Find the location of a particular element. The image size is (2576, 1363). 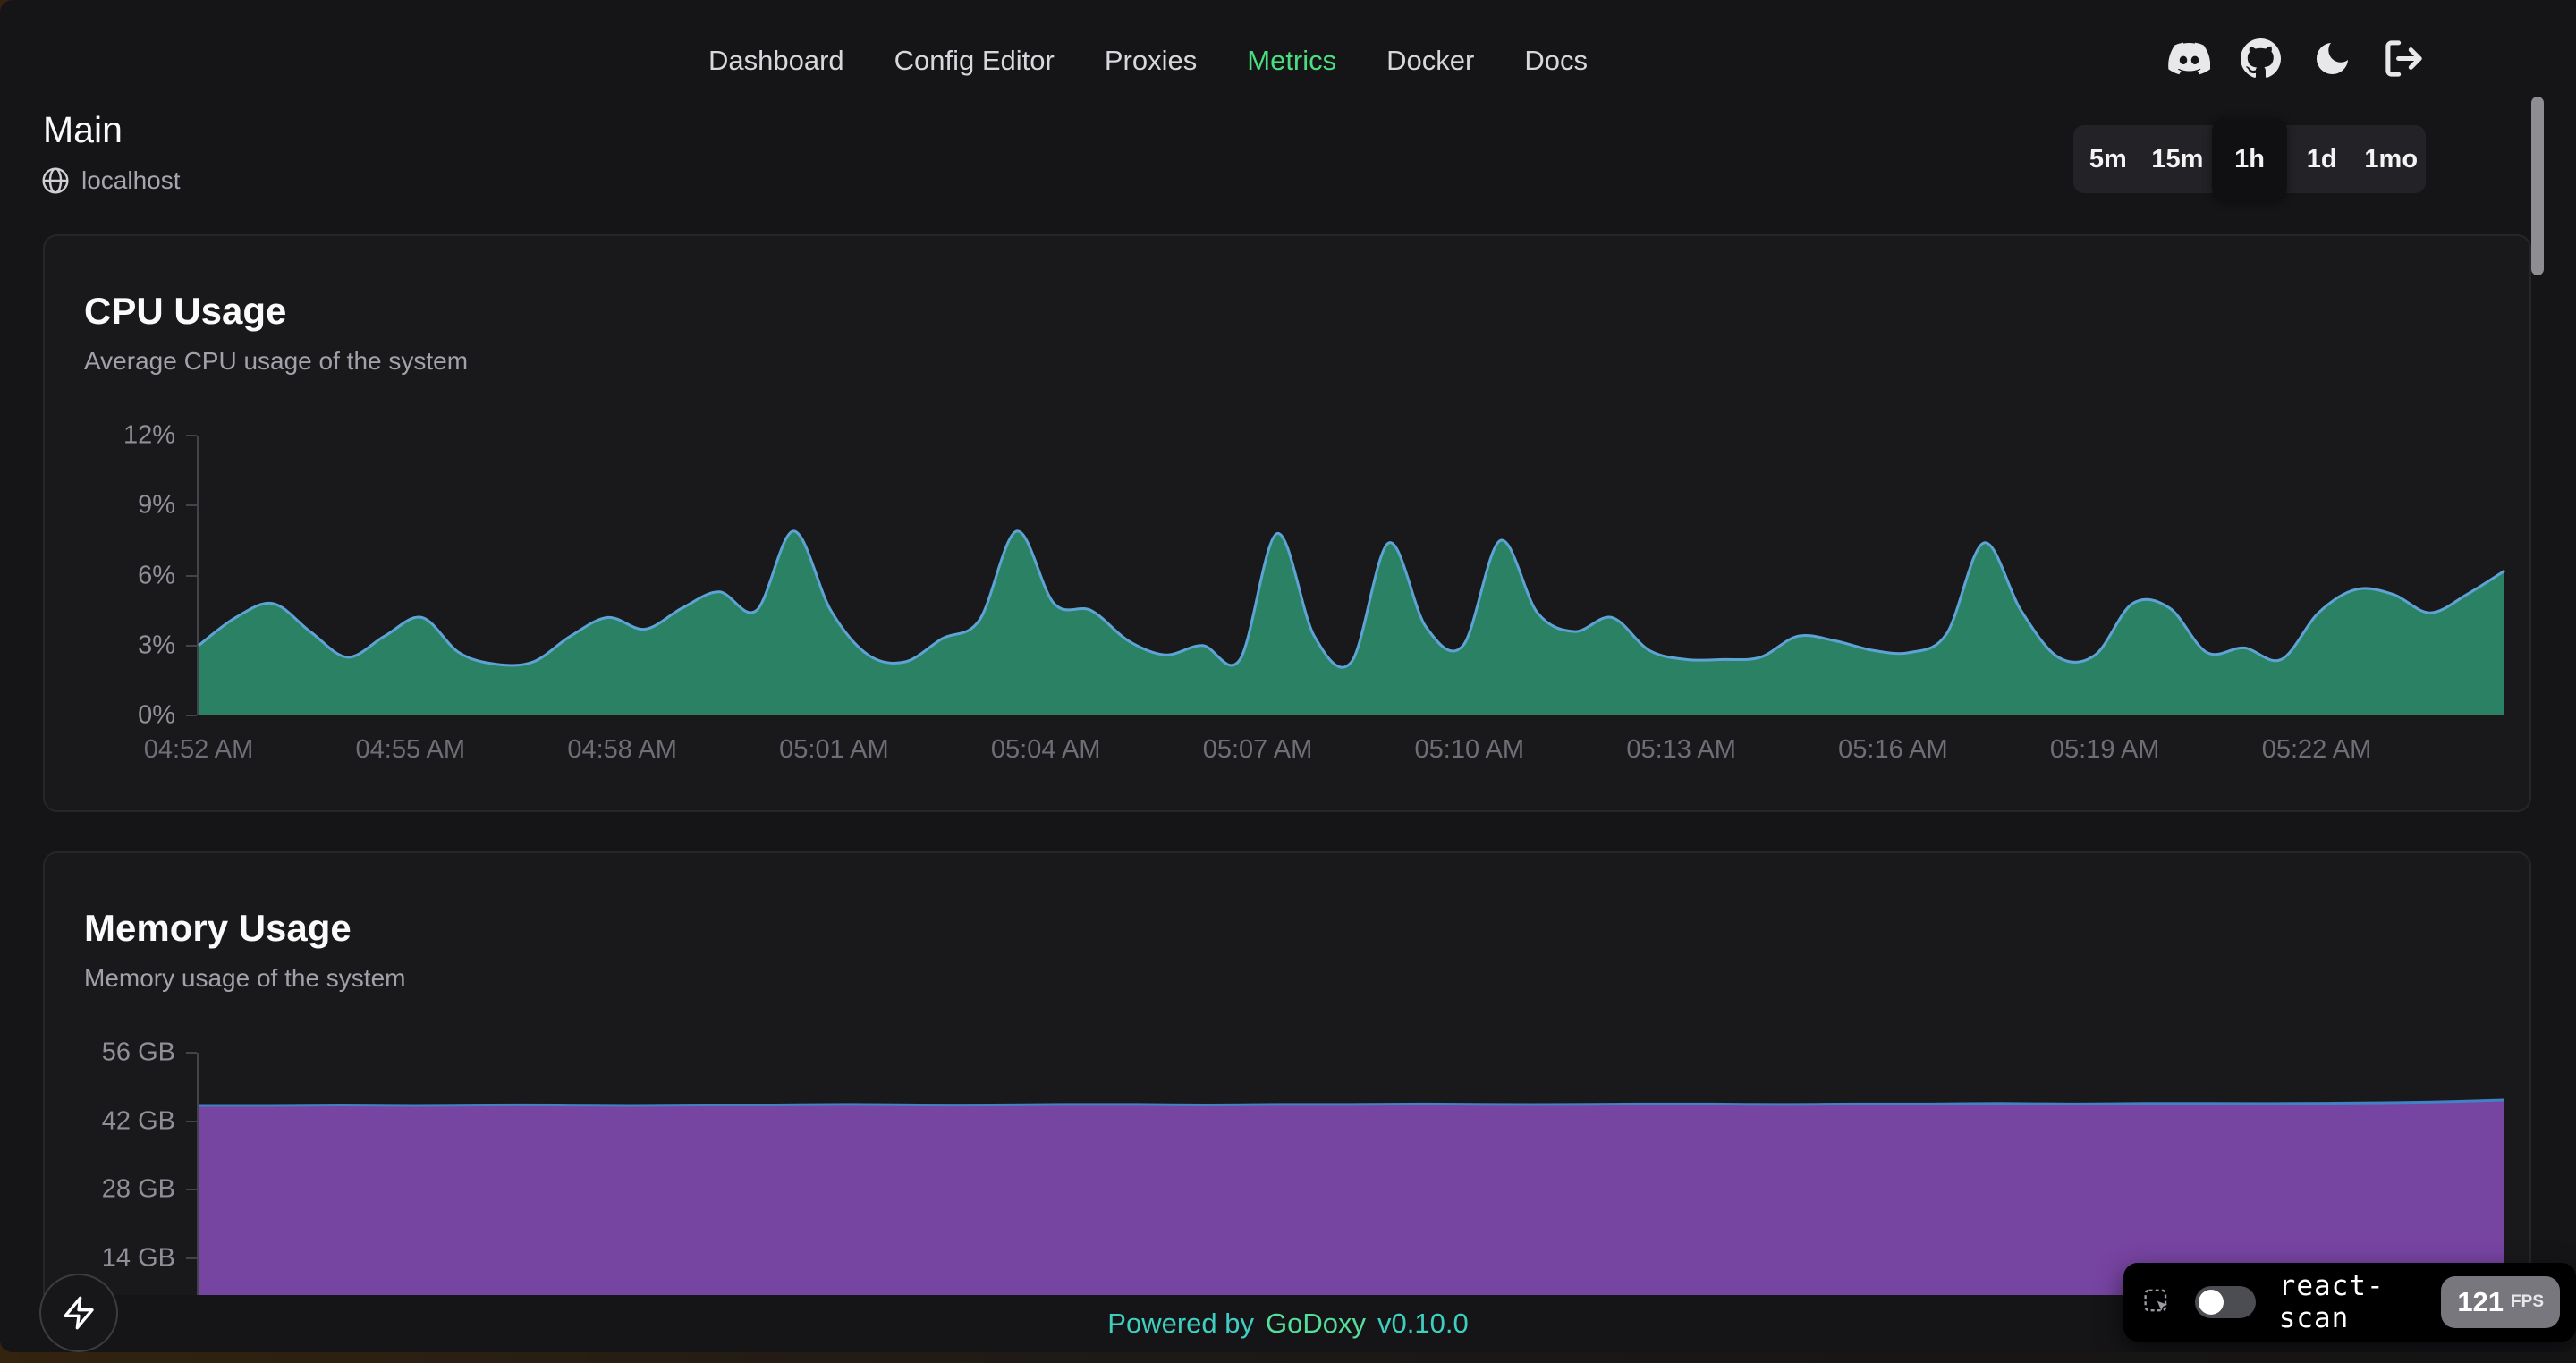

x-tick-label: 05:07 AM is located at coordinates (1257, 750).